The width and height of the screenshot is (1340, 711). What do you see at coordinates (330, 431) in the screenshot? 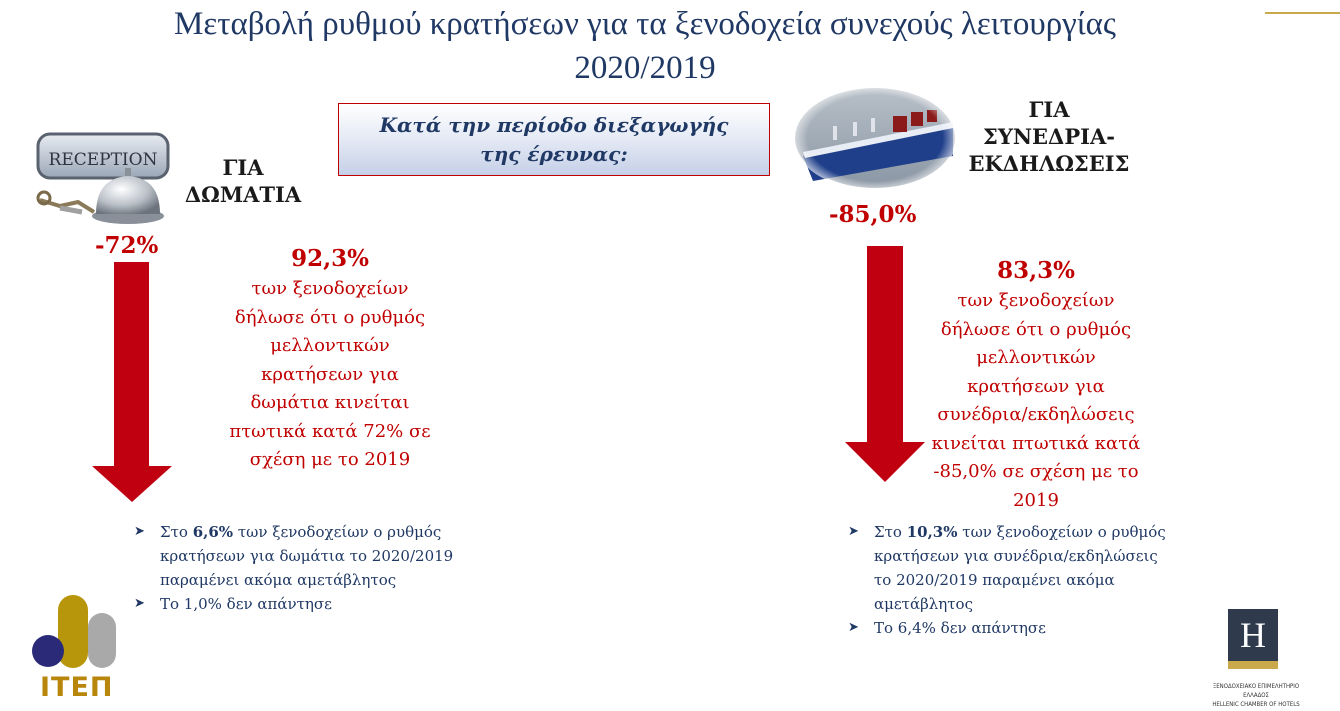
I see `rooms-desc-line: πτωτικά κατά 72% σε` at bounding box center [330, 431].